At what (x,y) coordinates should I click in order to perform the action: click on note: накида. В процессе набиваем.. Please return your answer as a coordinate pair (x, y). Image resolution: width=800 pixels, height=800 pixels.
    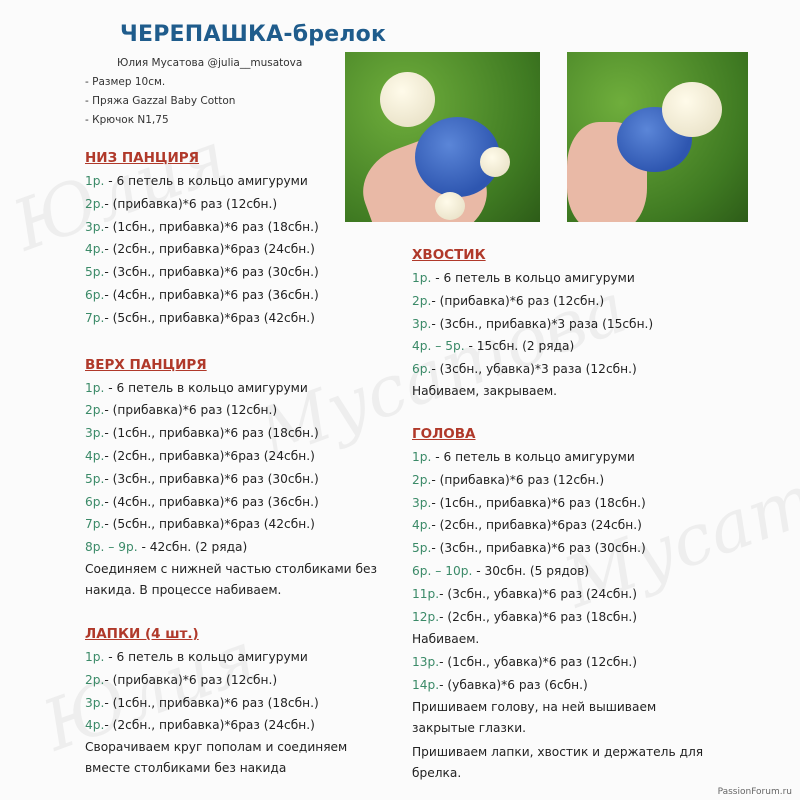
    Looking at the image, I should click on (183, 589).